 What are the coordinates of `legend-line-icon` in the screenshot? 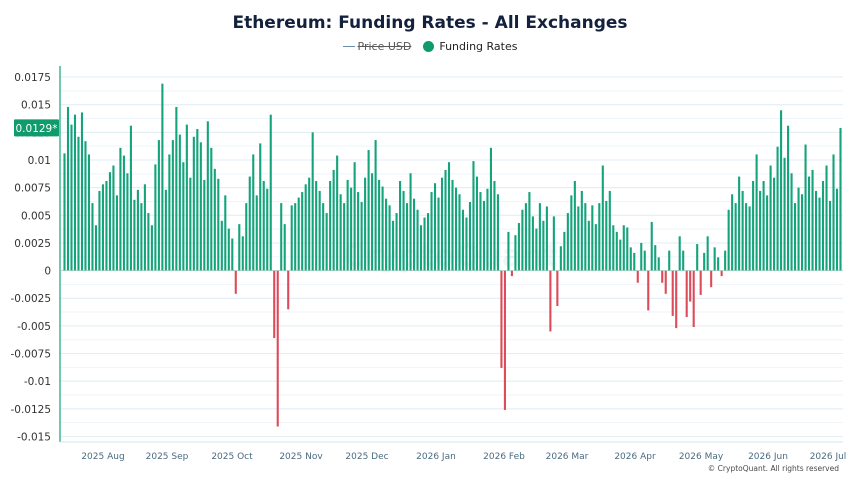 It's located at (348, 46).